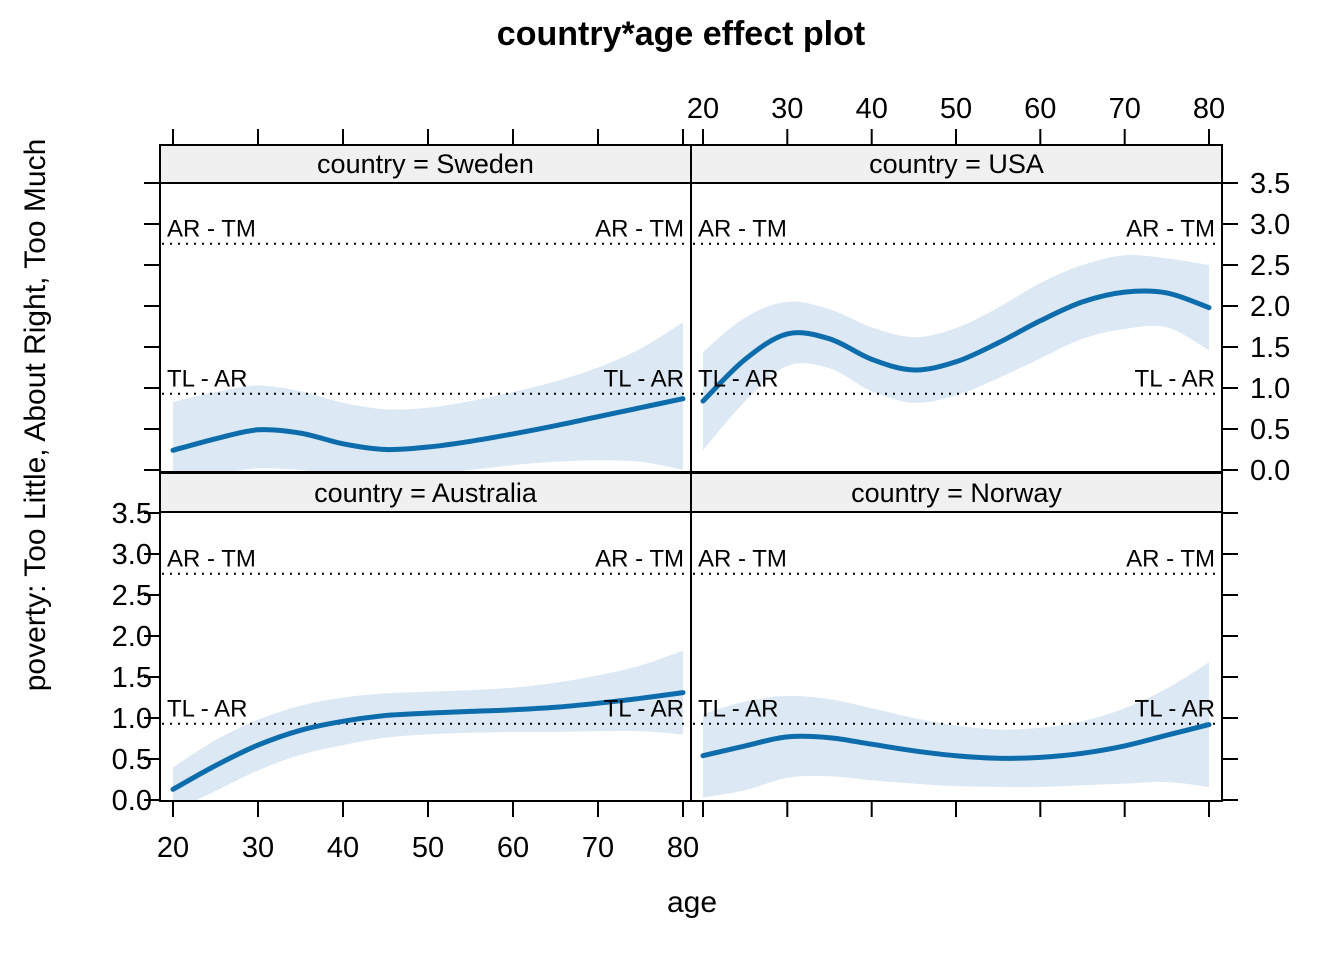 The width and height of the screenshot is (1344, 965). I want to click on x-tick-label-top: 60, so click(1040, 109).